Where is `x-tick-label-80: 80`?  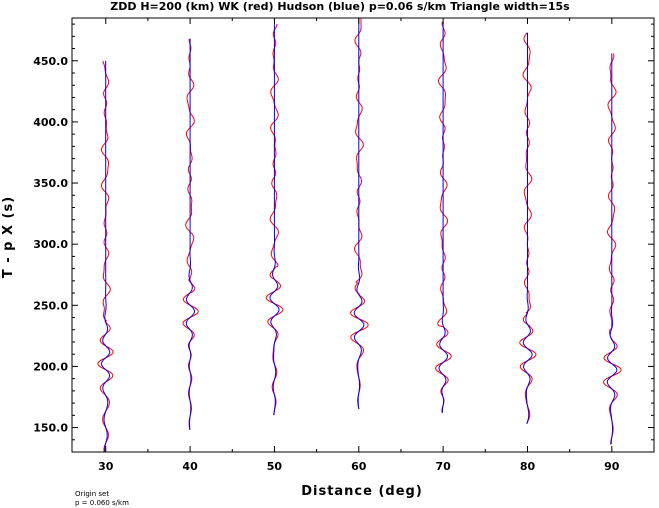 x-tick-label-80: 80 is located at coordinates (528, 466).